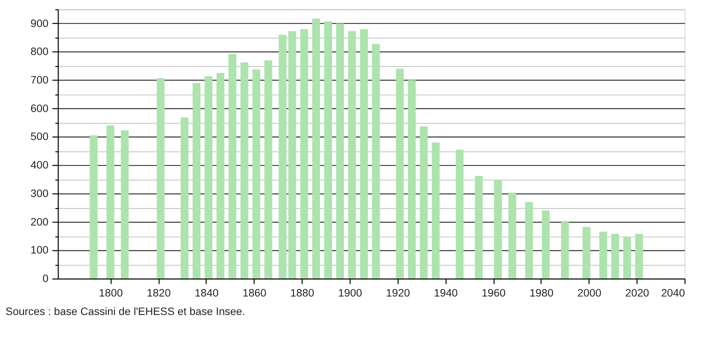 The image size is (710, 340). Describe the element at coordinates (126, 312) in the screenshot. I see `source-note: Sources : base Cassini de l'EHESS et base Insee.` at that location.